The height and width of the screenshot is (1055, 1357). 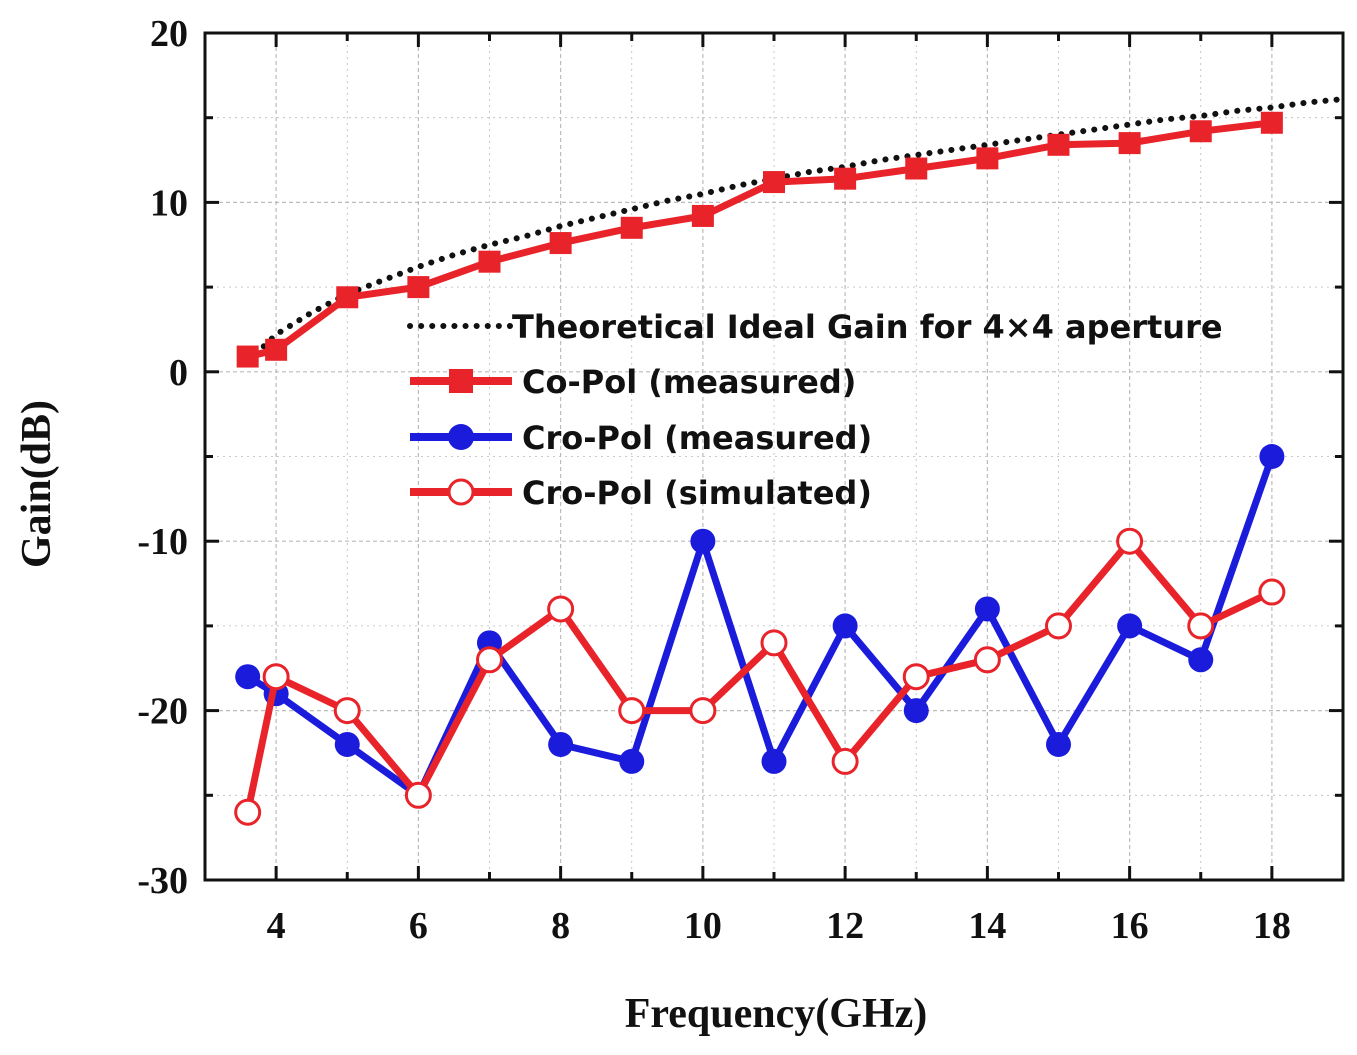 I want to click on y-tick-label: -10, so click(x=162, y=542).